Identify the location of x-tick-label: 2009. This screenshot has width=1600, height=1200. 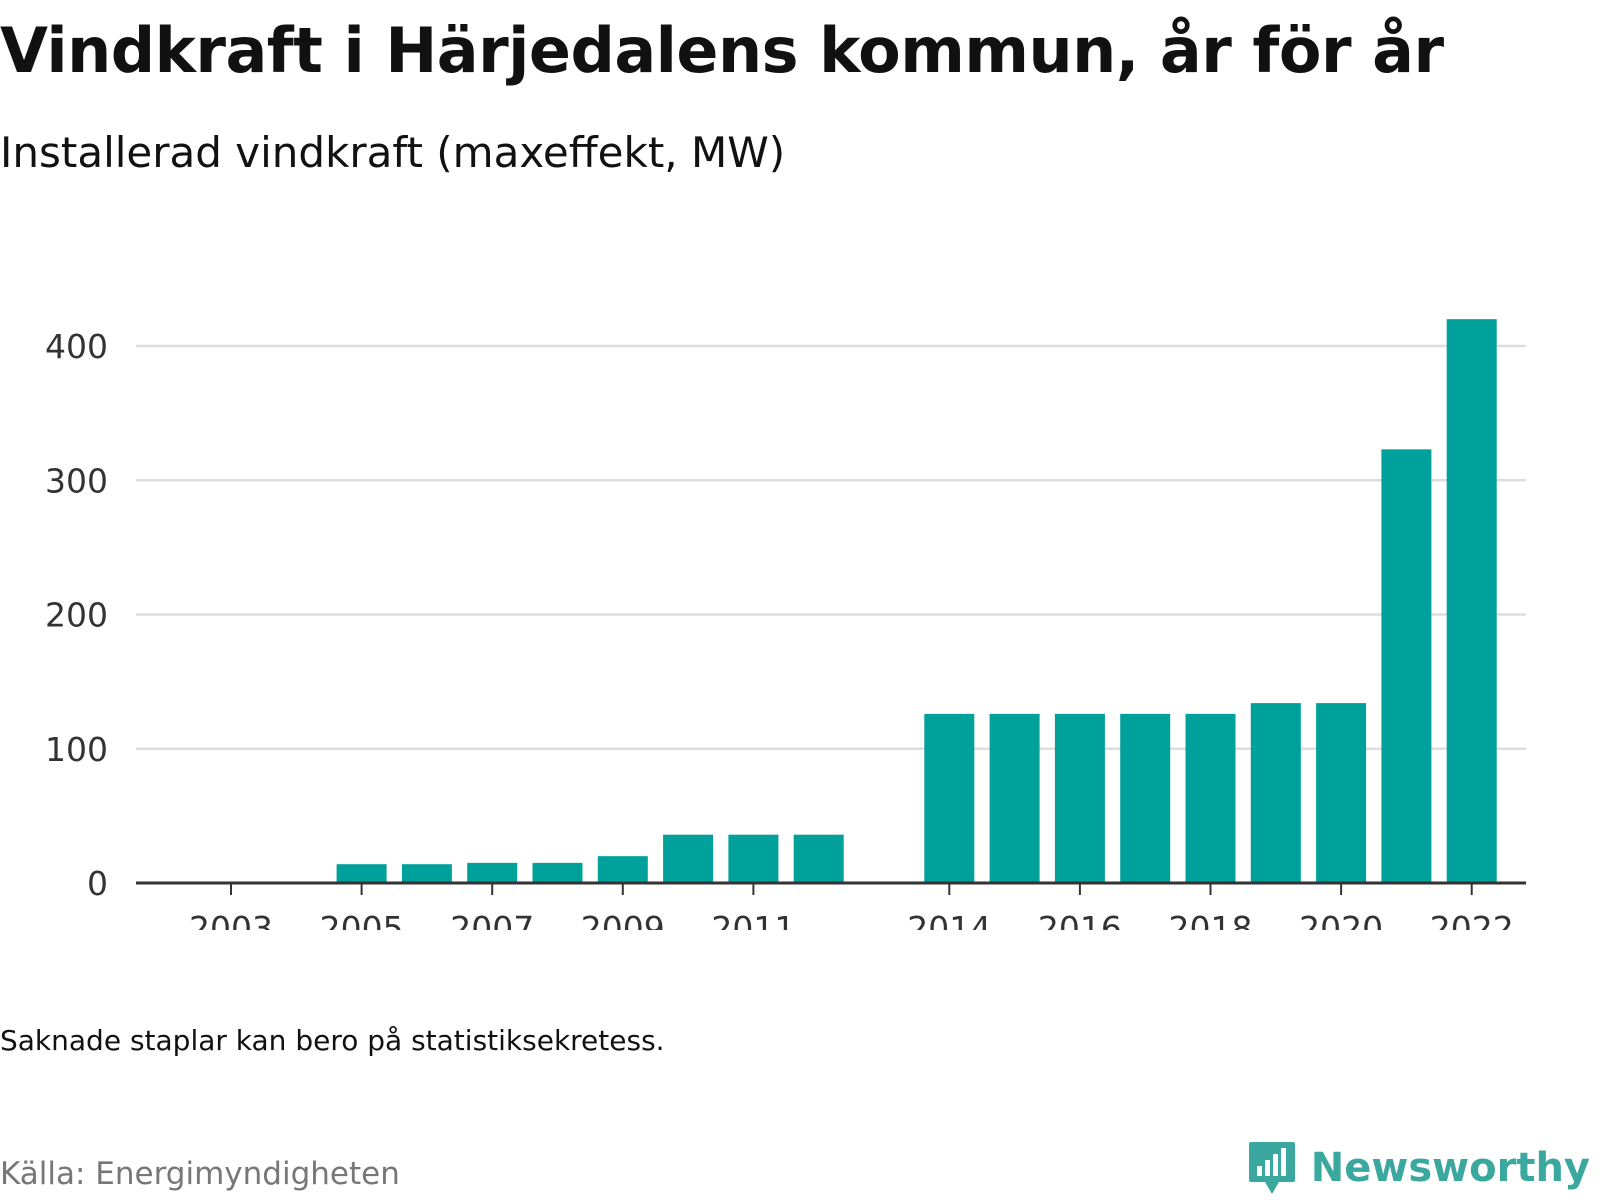
(623, 919).